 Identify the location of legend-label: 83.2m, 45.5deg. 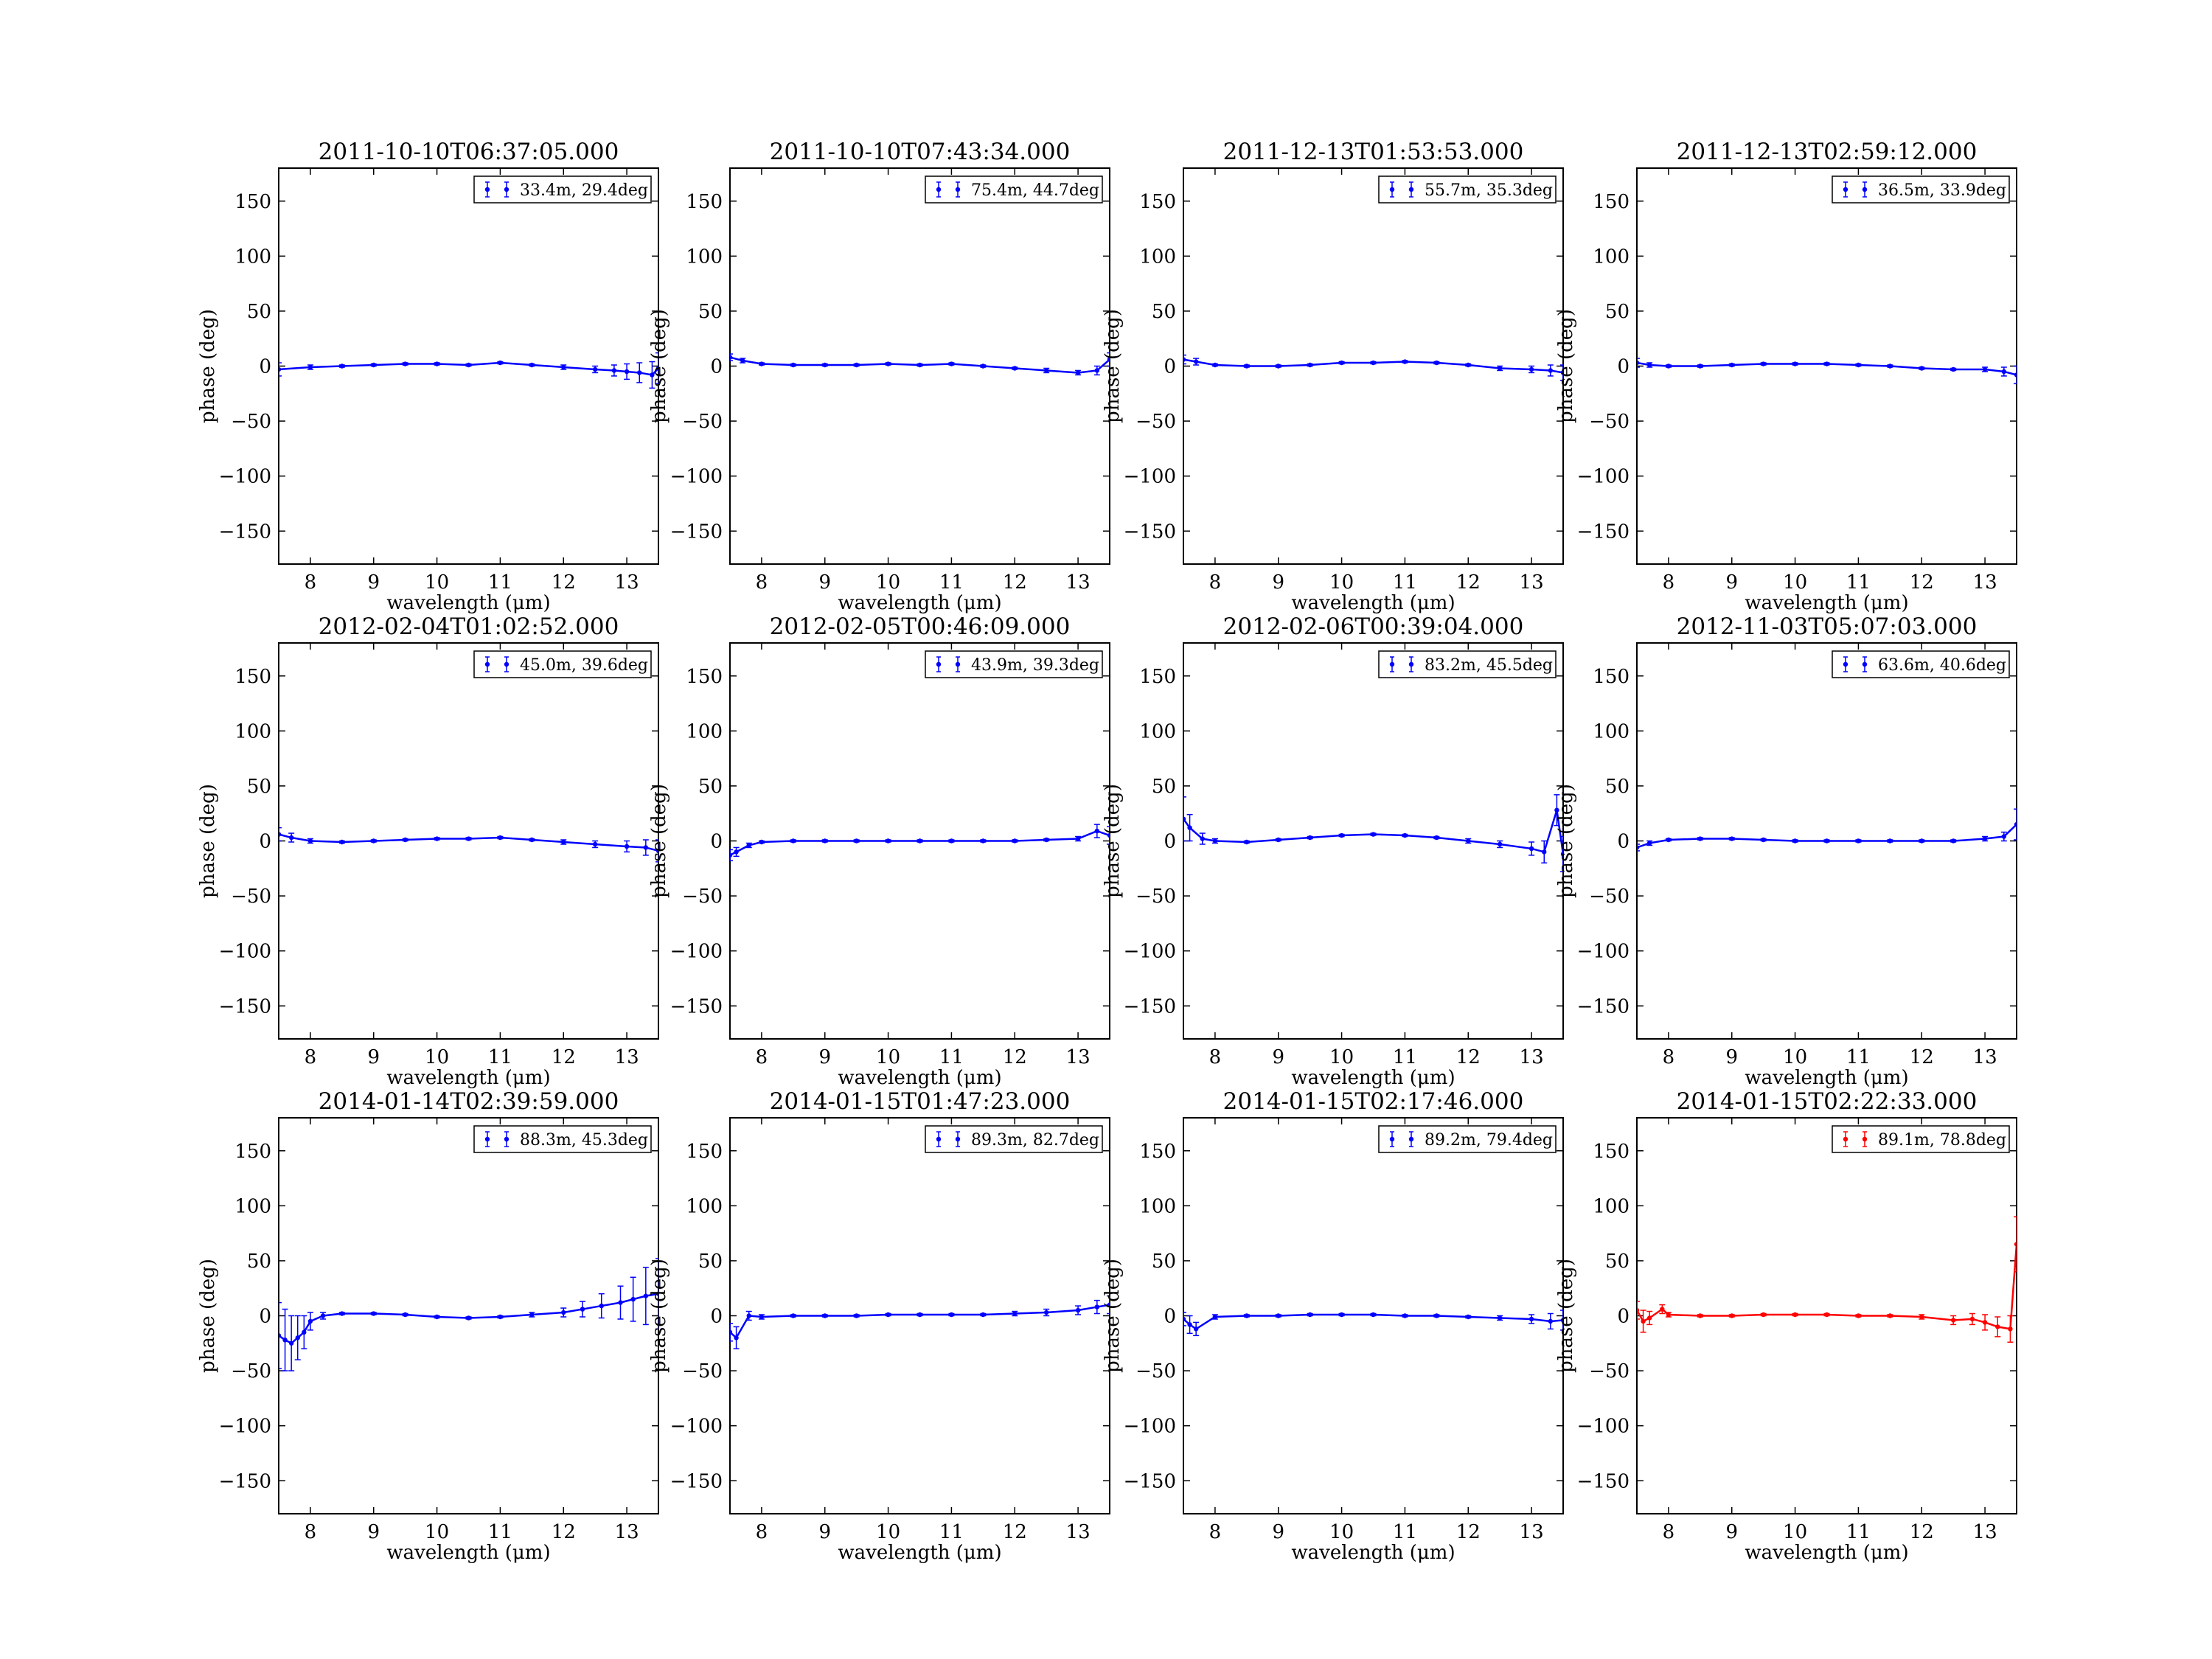
(1489, 665).